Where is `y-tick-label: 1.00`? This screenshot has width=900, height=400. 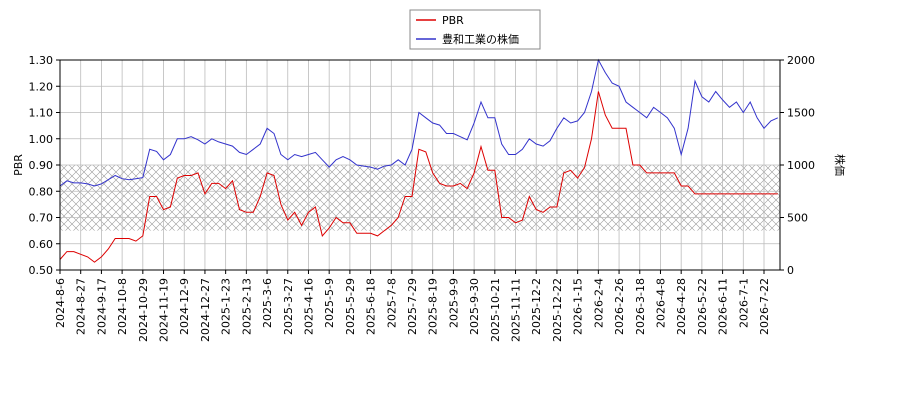 y-tick-label: 1.00 is located at coordinates (41, 139).